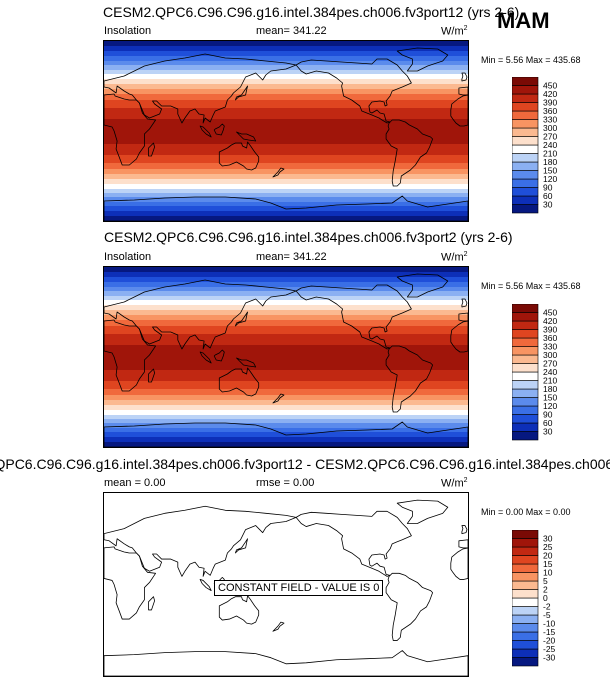 The image size is (610, 681). Describe the element at coordinates (549, 632) in the screenshot. I see `colorbar-tick-label: -15` at that location.